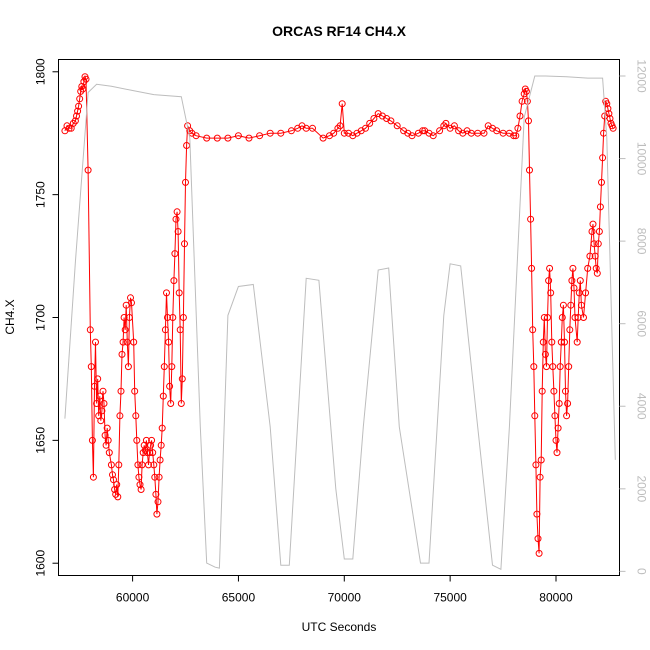 Image resolution: width=650 pixels, height=650 pixels. What do you see at coordinates (642, 406) in the screenshot?
I see `y2-tick-label: 4000` at bounding box center [642, 406].